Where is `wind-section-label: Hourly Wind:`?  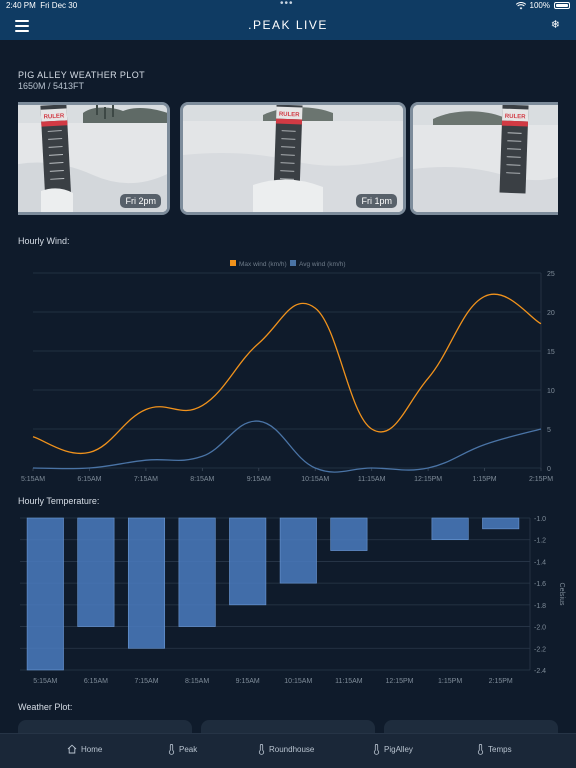
wind-section-label: Hourly Wind: is located at coordinates (44, 241).